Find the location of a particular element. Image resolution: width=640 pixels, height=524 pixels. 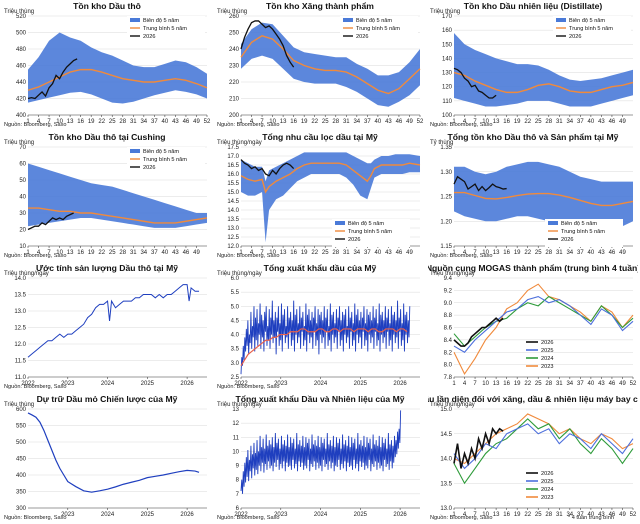

y-tick-label: 14.0 is located at coordinates (446, 460).